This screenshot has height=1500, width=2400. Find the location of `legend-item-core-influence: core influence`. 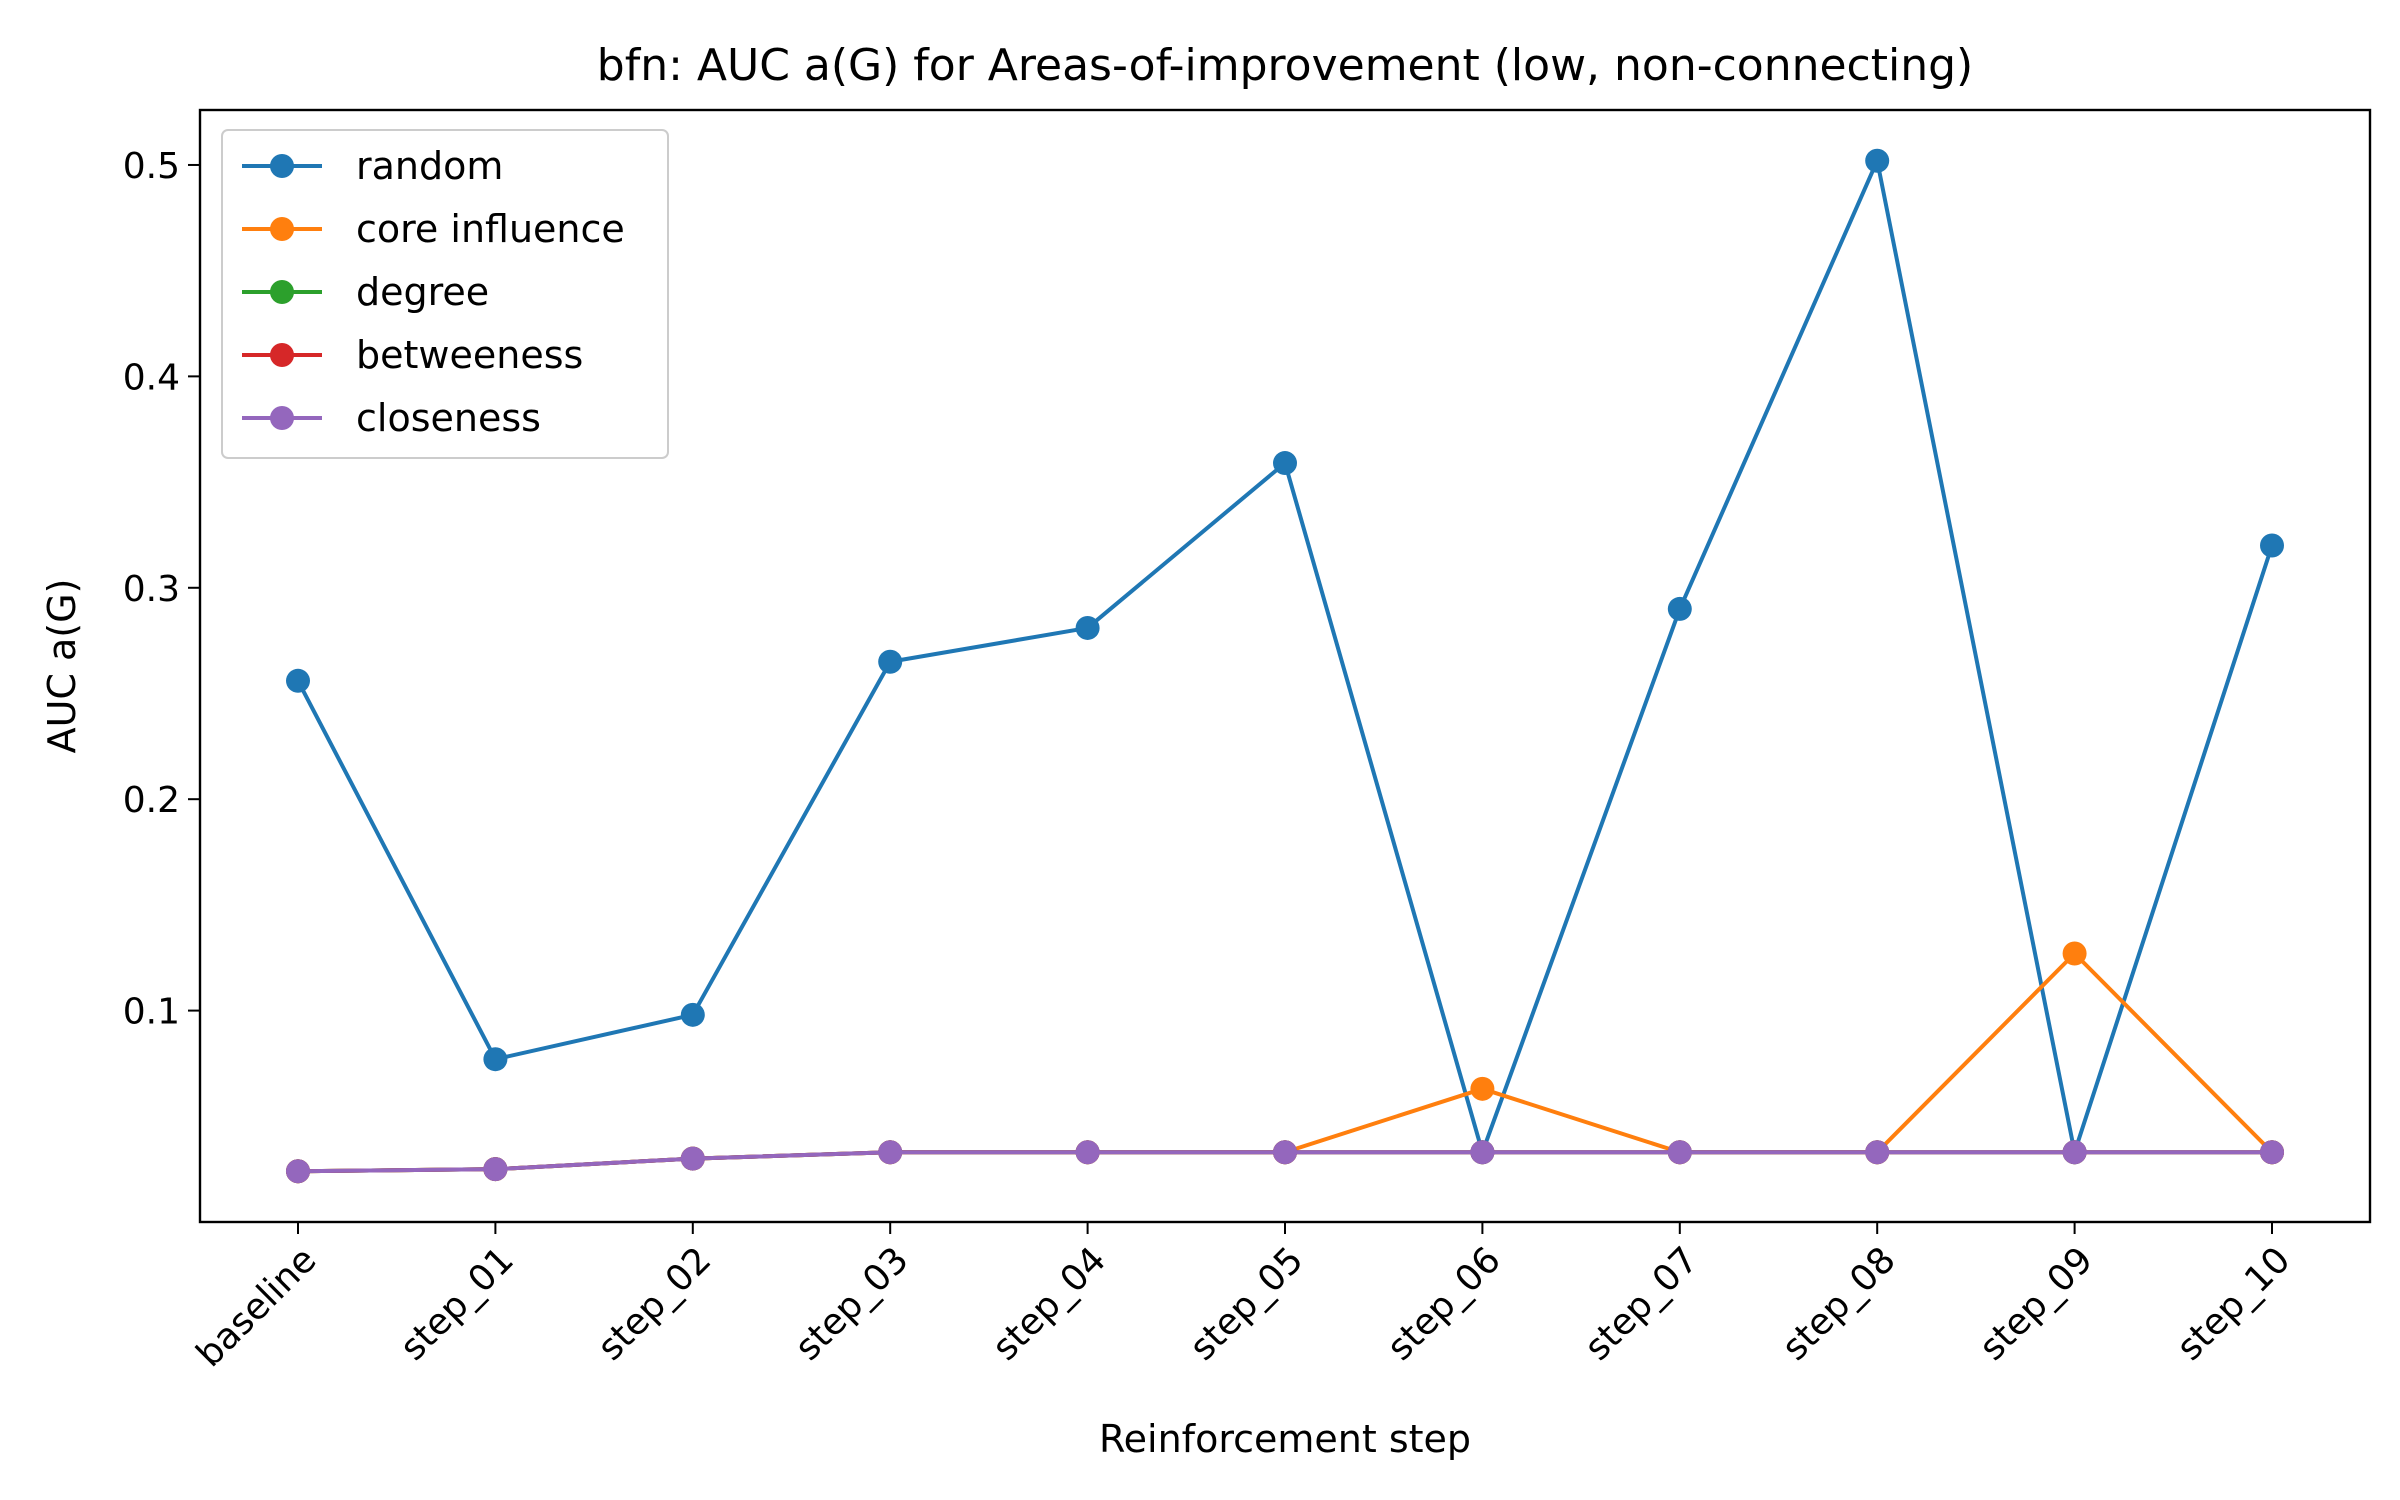

legend-item-core-influence: core influence is located at coordinates (433, 229).